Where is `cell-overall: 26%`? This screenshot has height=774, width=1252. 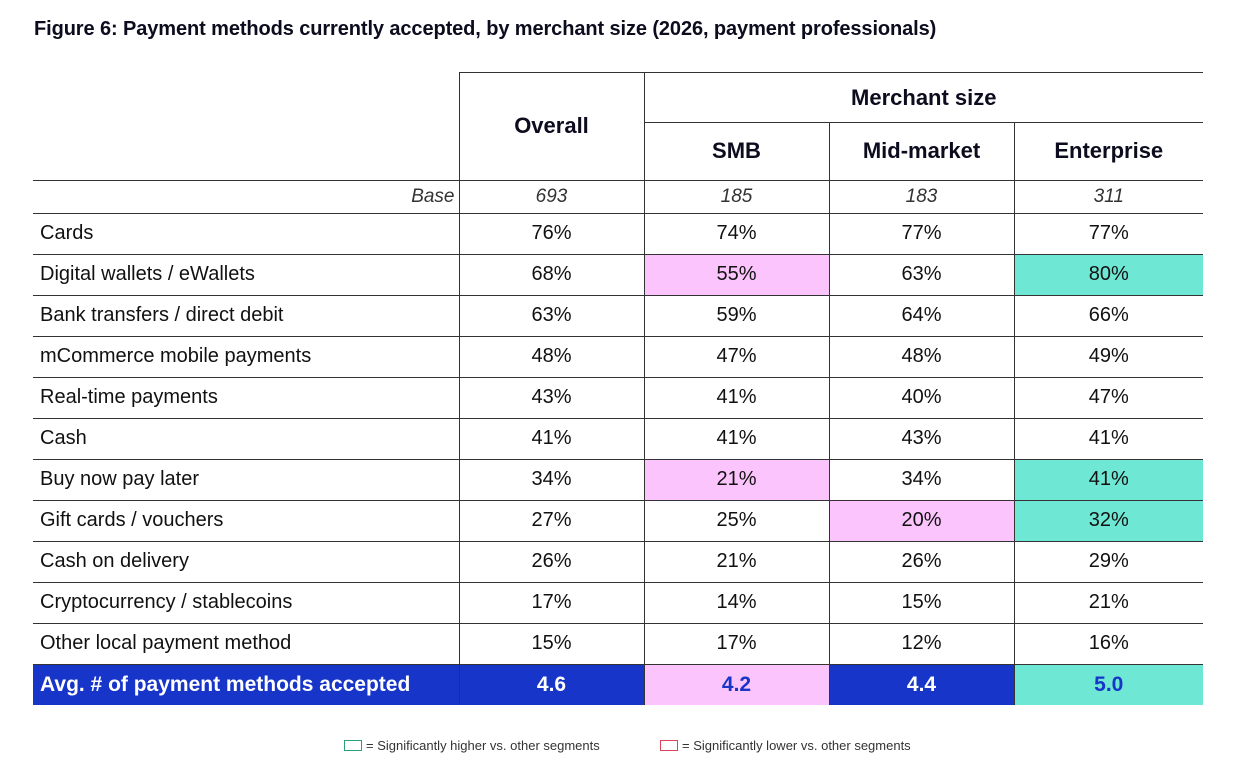
cell-overall: 26% is located at coordinates (551, 562).